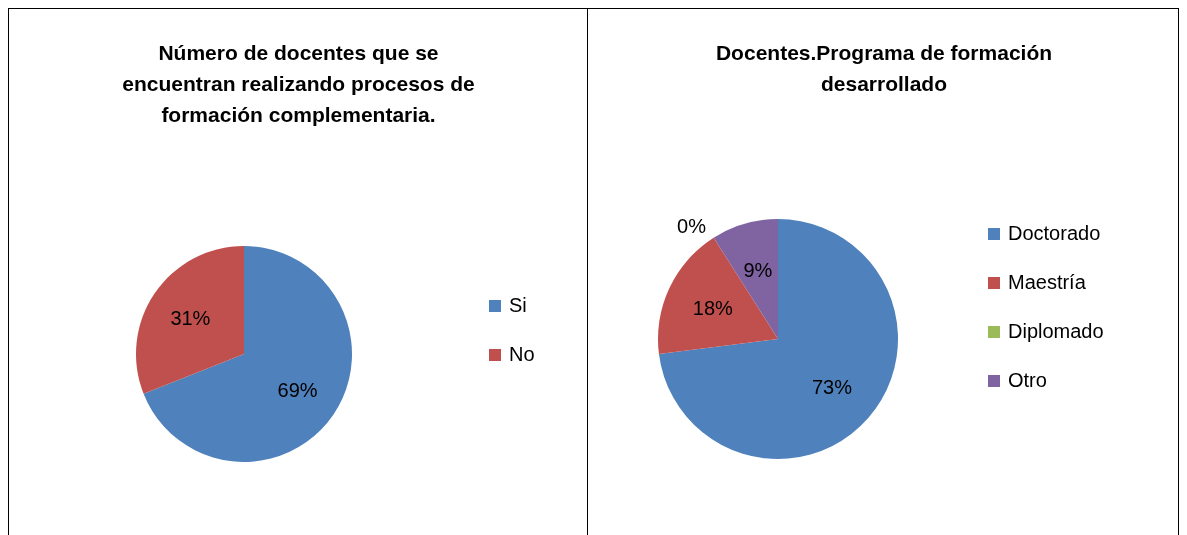  Describe the element at coordinates (1056, 331) in the screenshot. I see `legend-label: Diplomado` at that location.